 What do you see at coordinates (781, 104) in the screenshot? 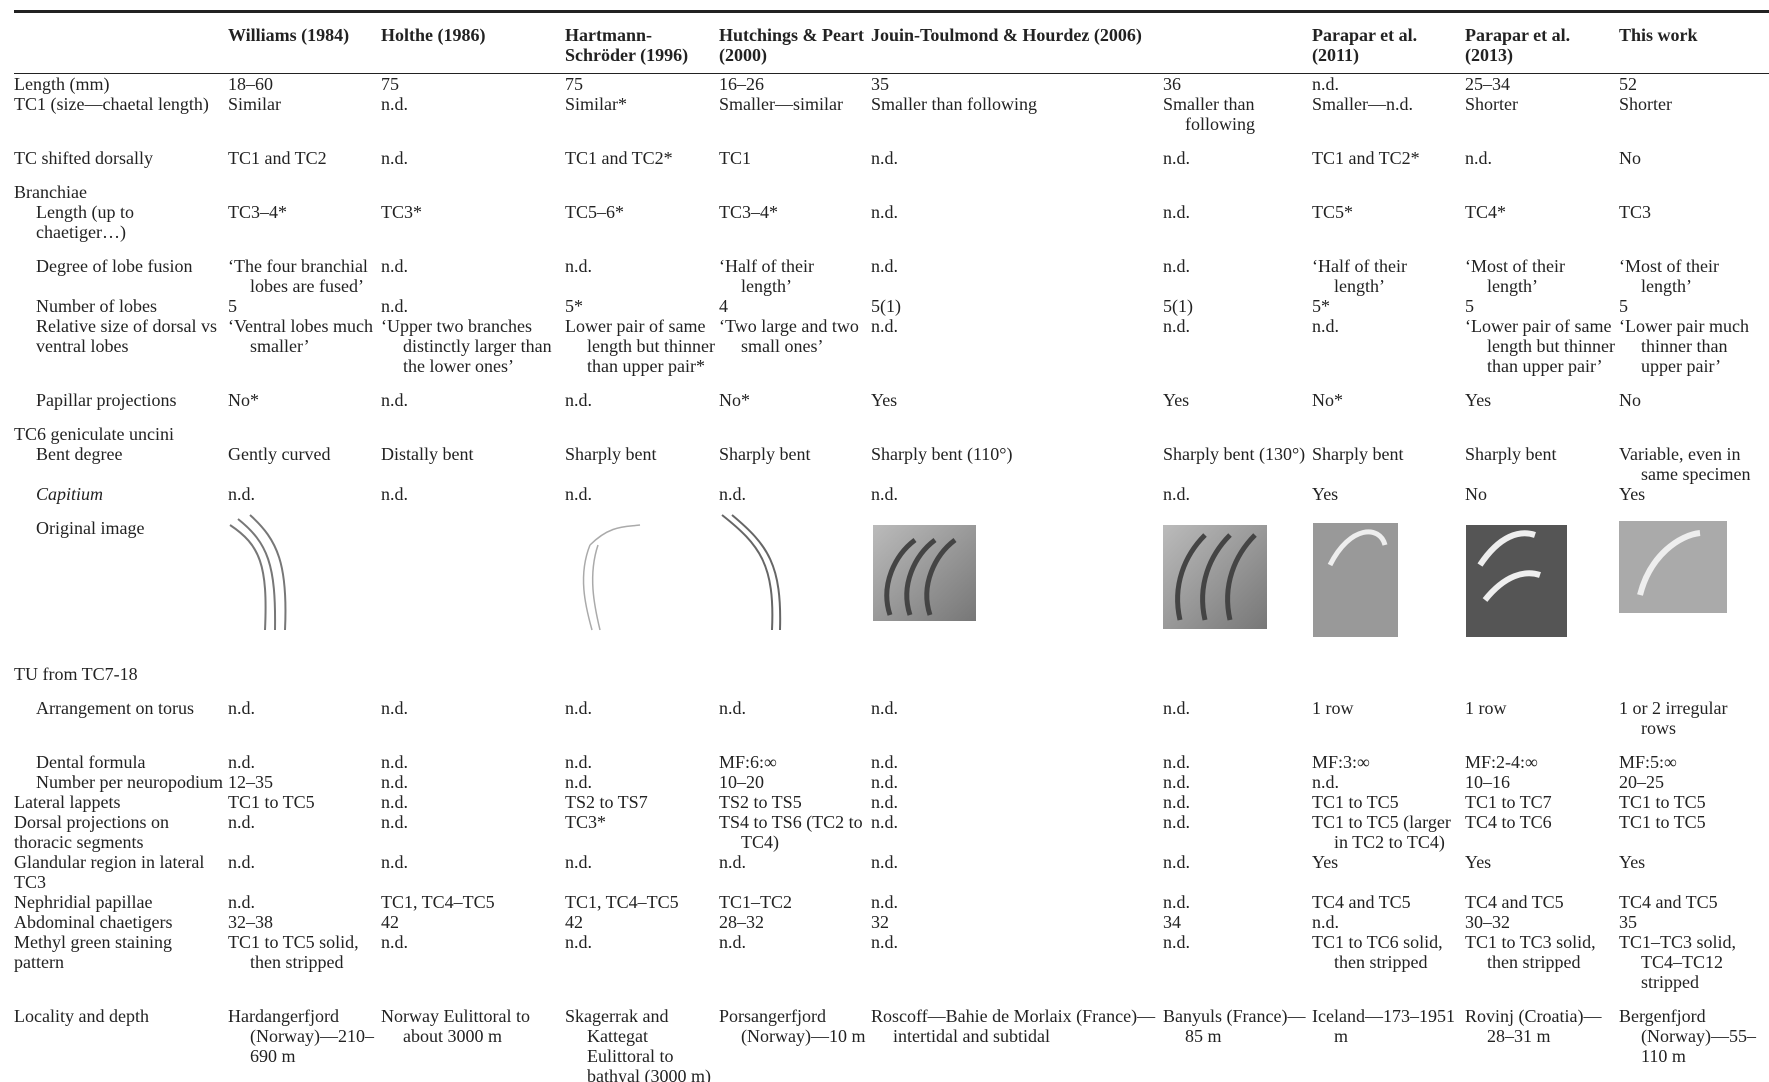
I see `cell: Smaller—similar` at bounding box center [781, 104].